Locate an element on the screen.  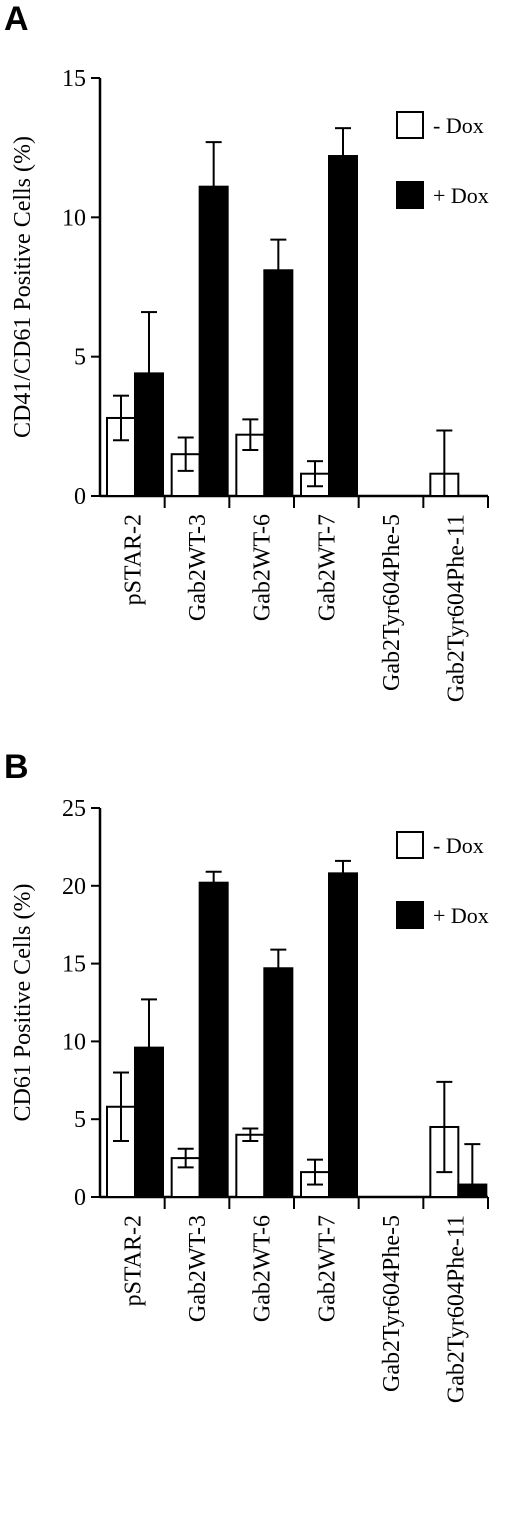
y-tick-label: 25 is located at coordinates (74, 809).